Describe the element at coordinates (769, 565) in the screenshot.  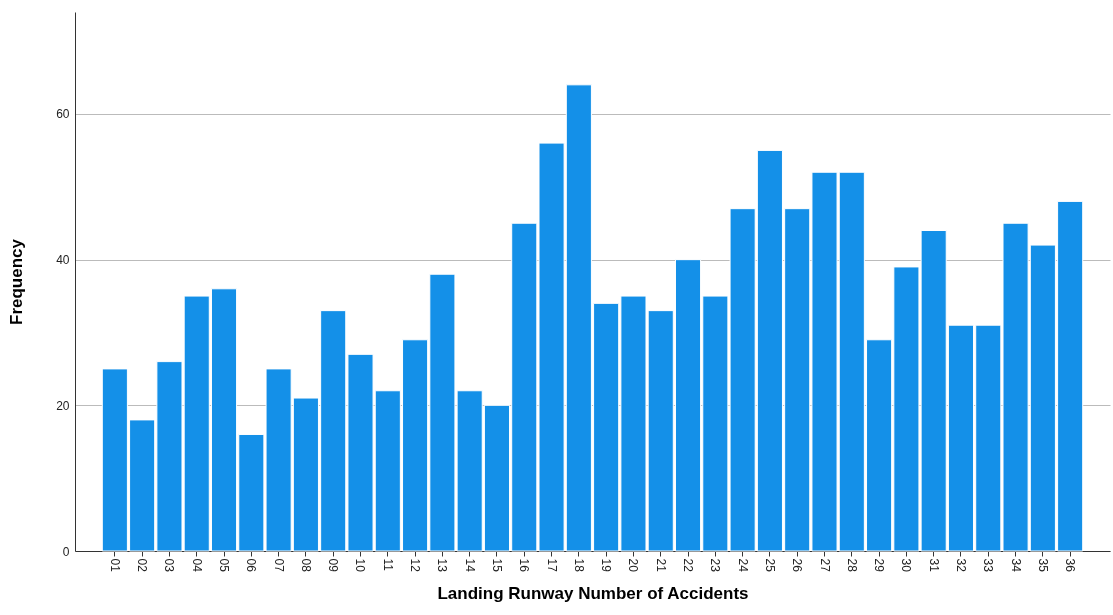
I see `x-tick-label: 25` at that location.